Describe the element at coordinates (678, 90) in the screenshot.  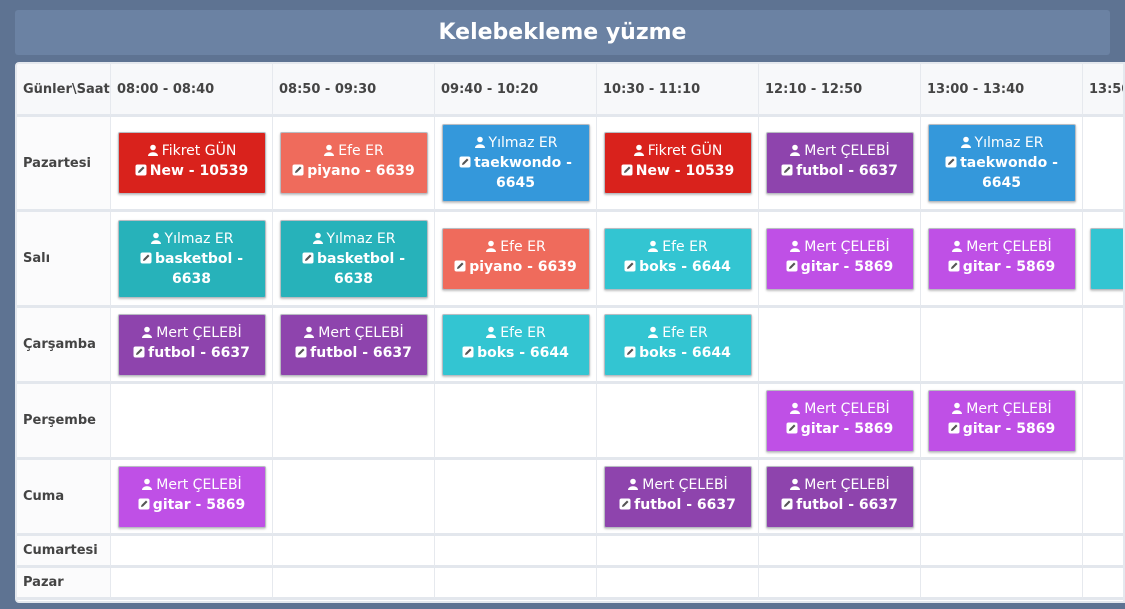
I see `time-header: 10:30 - 11:10` at that location.